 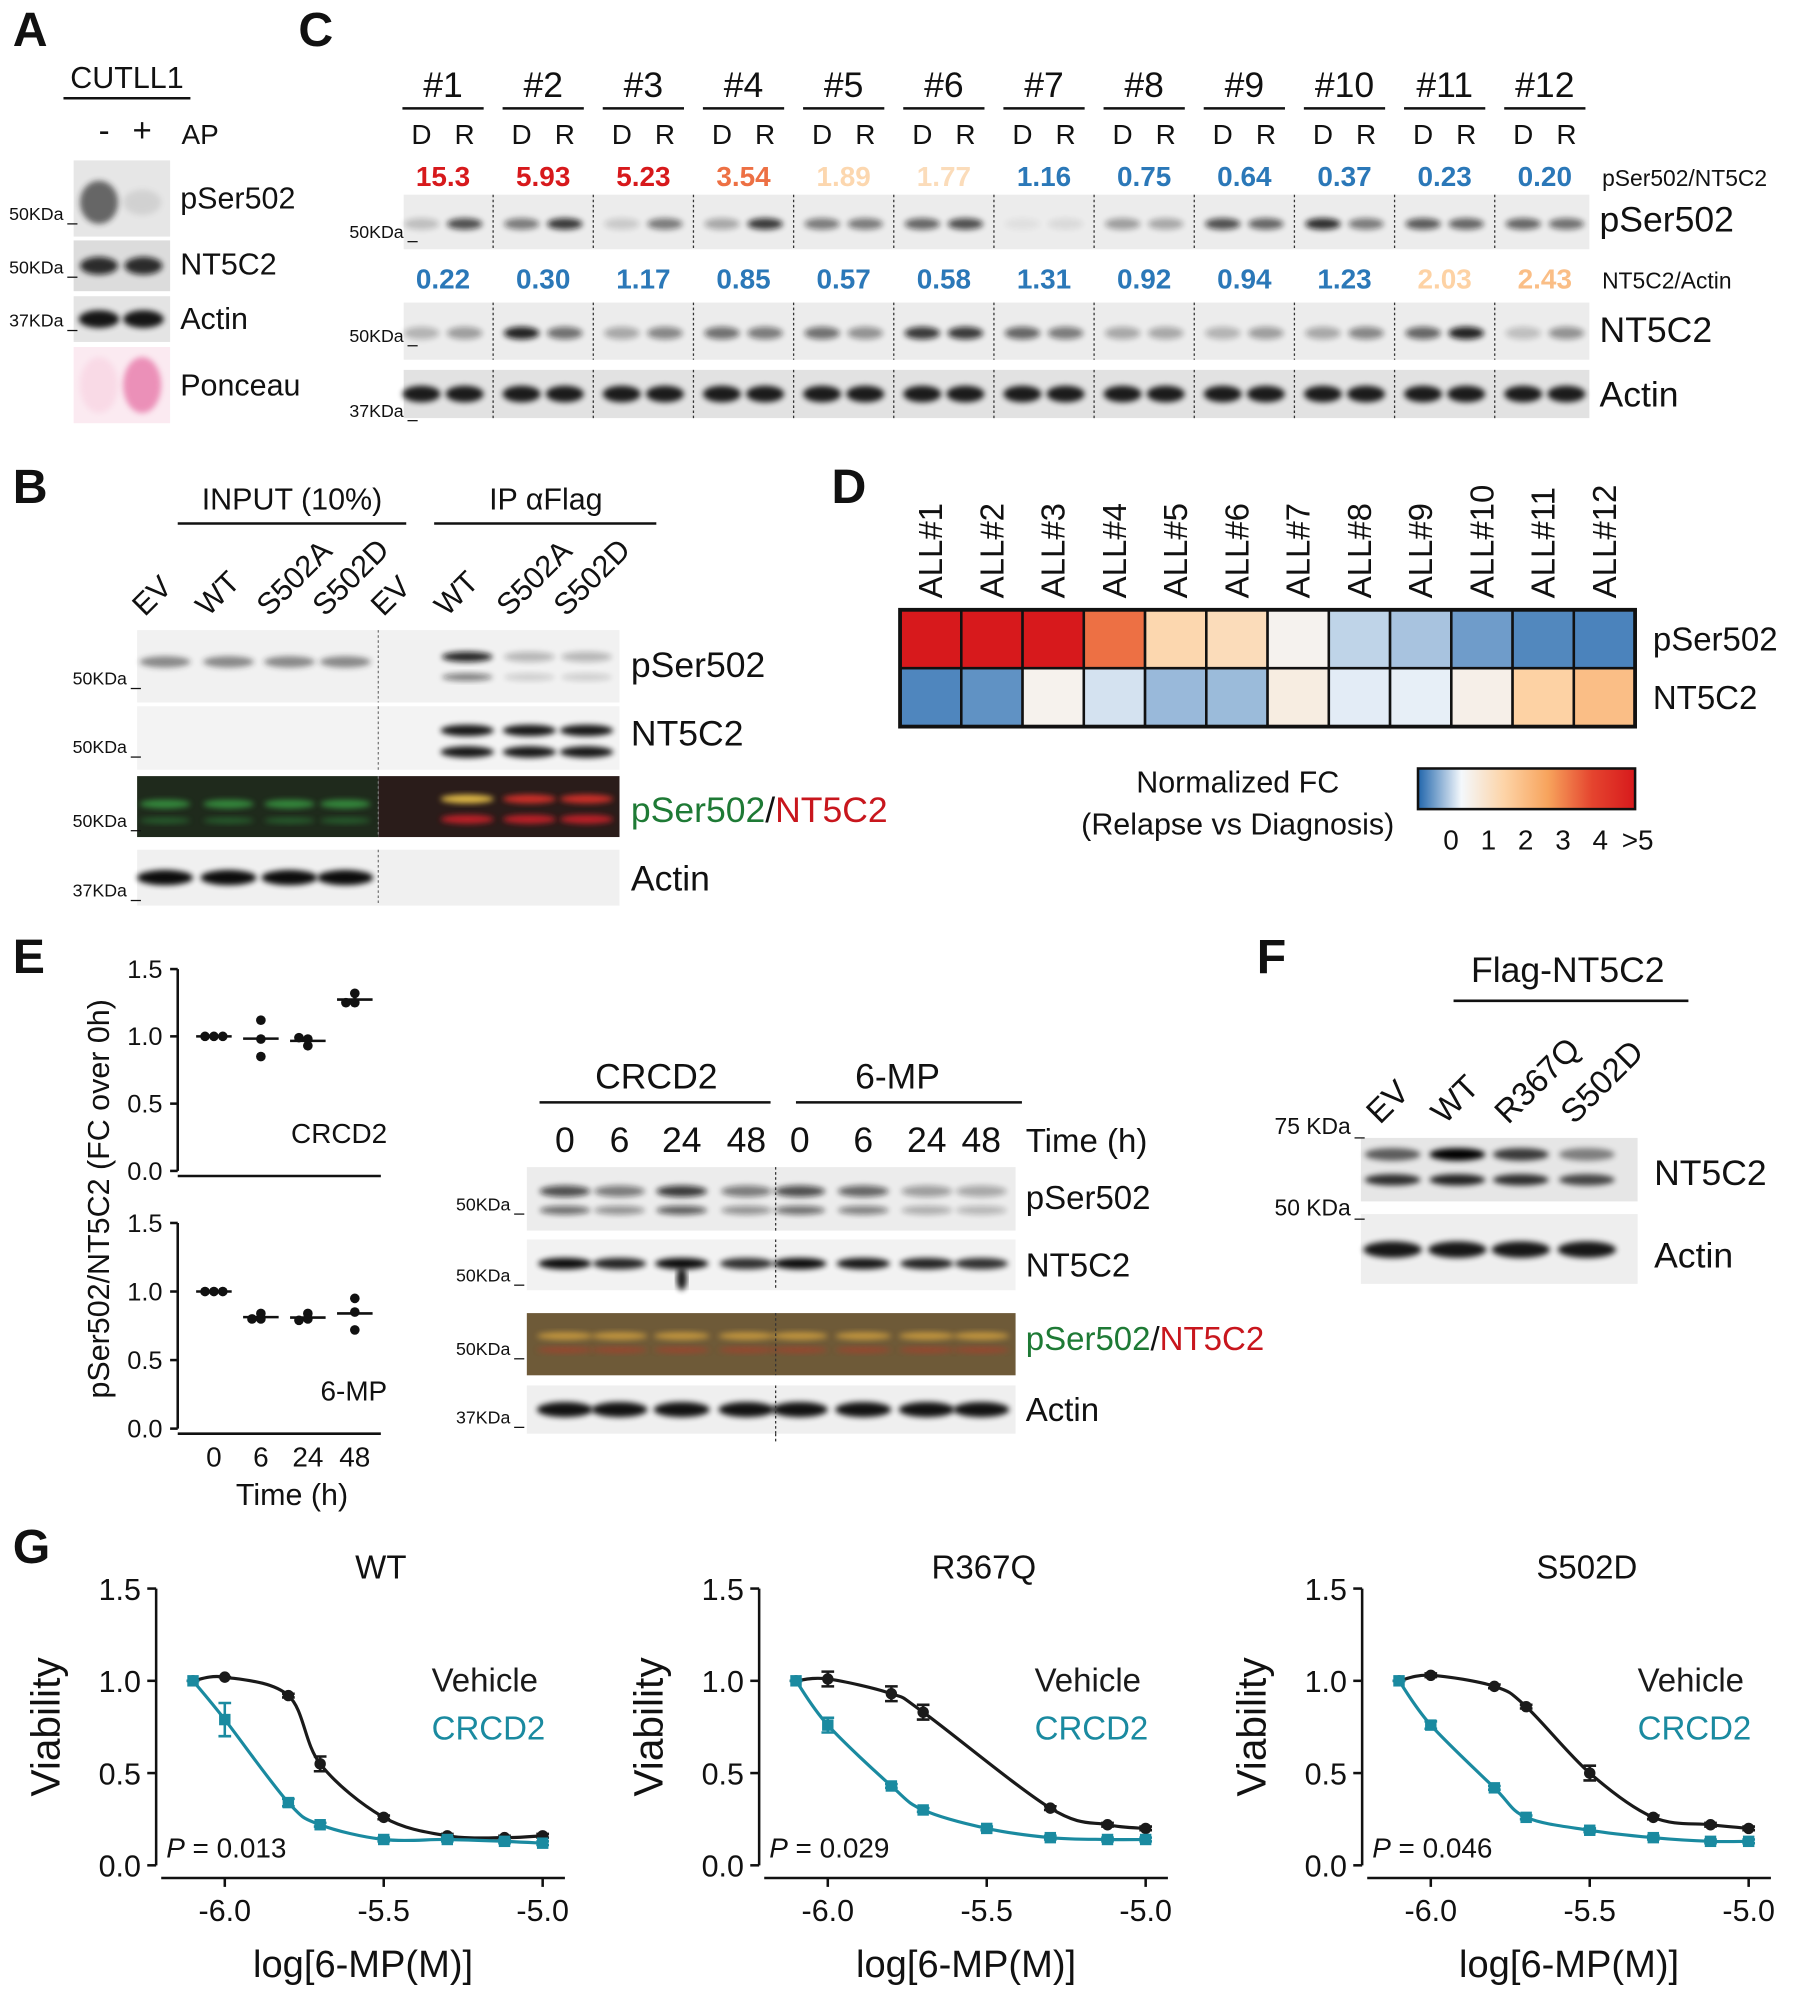 What do you see at coordinates (649, 1727) in the screenshot?
I see `y-axis-label: Viability` at bounding box center [649, 1727].